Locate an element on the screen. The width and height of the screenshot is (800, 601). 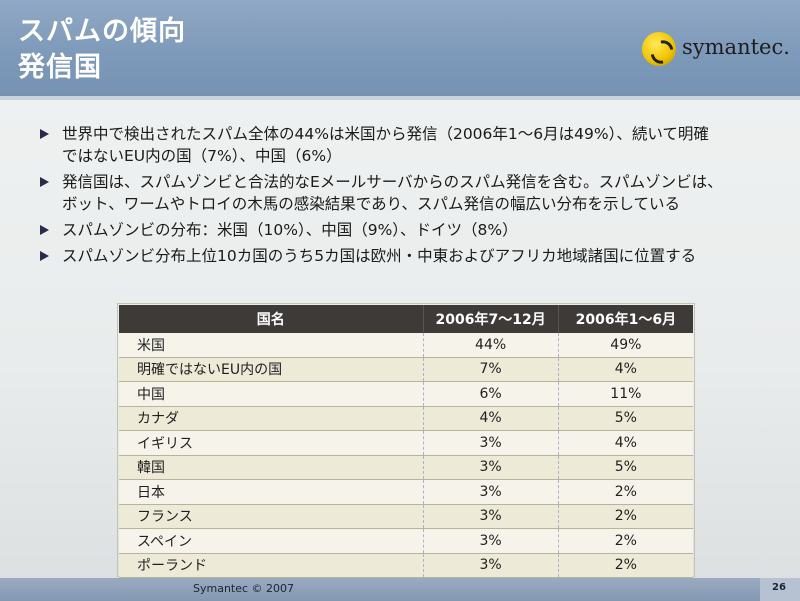
slide-title: スパムの傾向 発信国 is located at coordinates (102, 50).